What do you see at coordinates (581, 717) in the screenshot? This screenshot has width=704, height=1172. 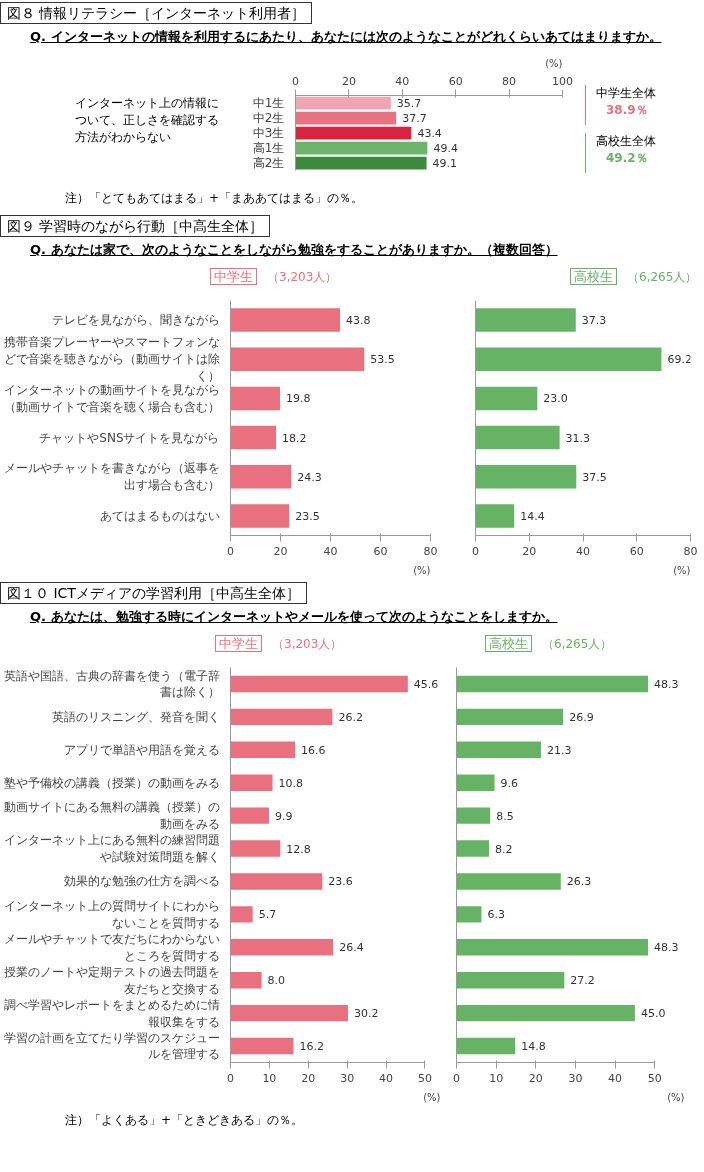 I see `data-label: 26.9` at bounding box center [581, 717].